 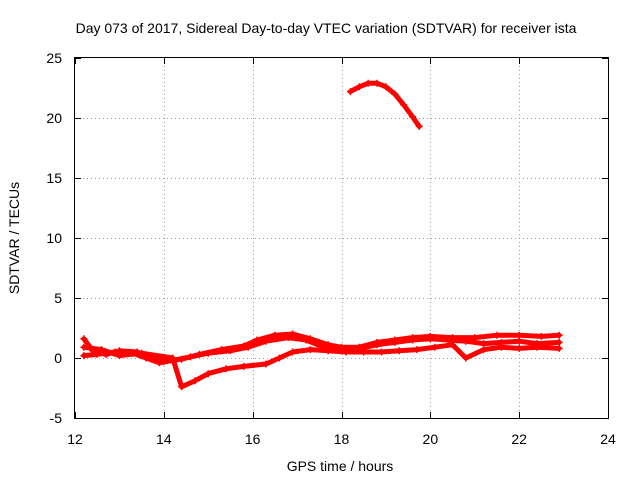 I want to click on y-axis-label: SDTVAR / TECUs, so click(x=14, y=238).